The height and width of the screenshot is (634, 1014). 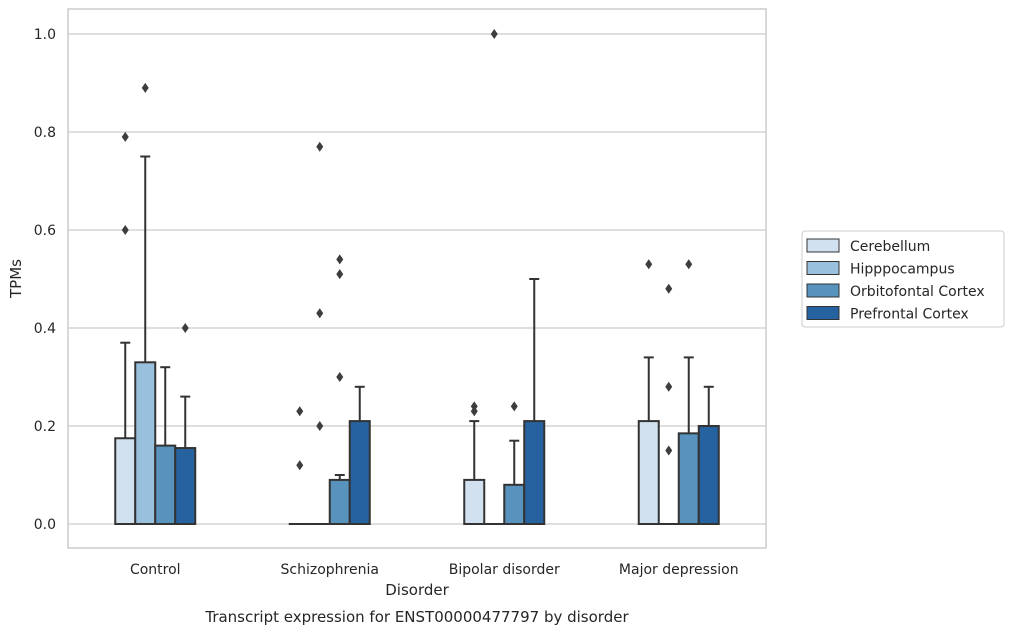 What do you see at coordinates (902, 270) in the screenshot?
I see `legend-label: Hipppocampus` at bounding box center [902, 270].